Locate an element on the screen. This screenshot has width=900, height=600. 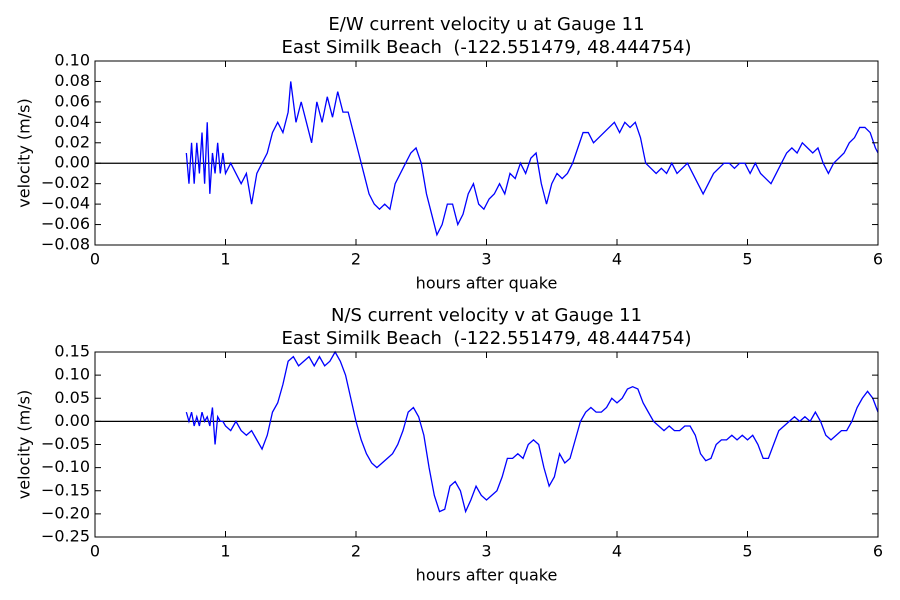
y-tick-label: −0.02 is located at coordinates (65, 182).